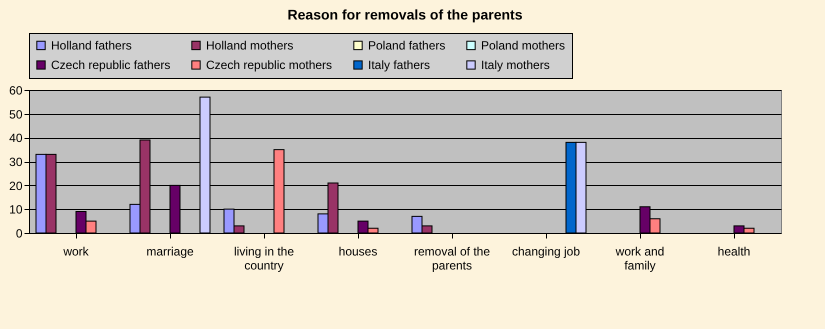  Describe the element at coordinates (734, 251) in the screenshot. I see `x-tick-label: health` at that location.